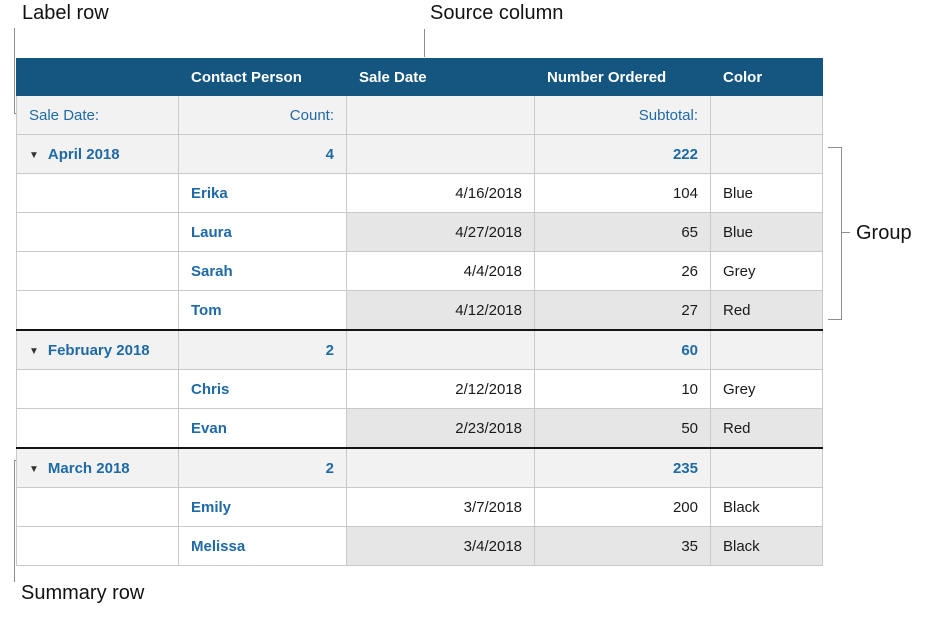  Describe the element at coordinates (440, 193) in the screenshot. I see `date-cell: 4/16/2018` at that location.